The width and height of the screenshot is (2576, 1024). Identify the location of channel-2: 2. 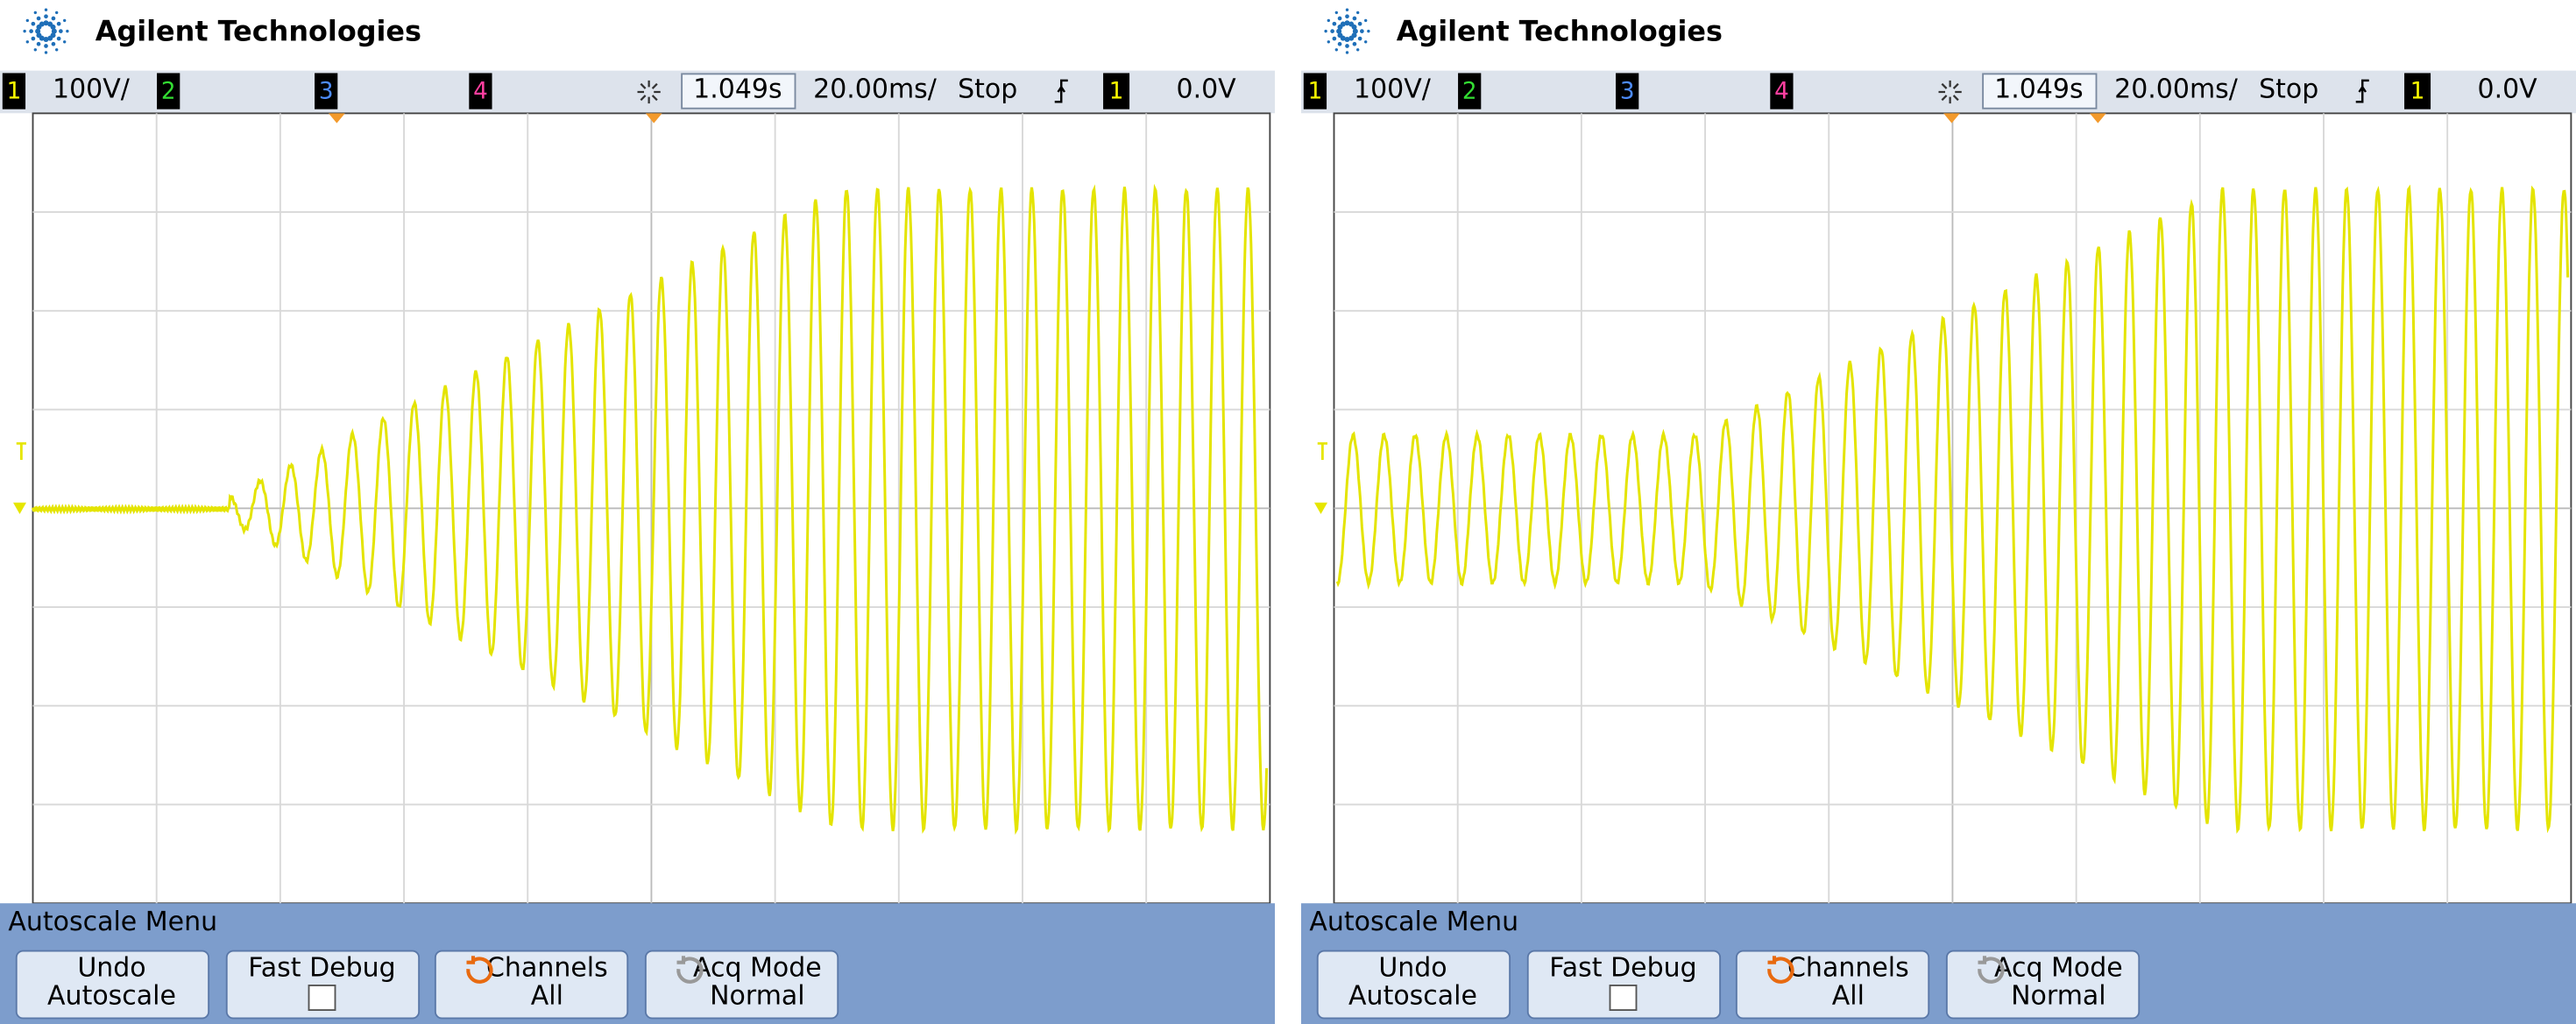
(1469, 91).